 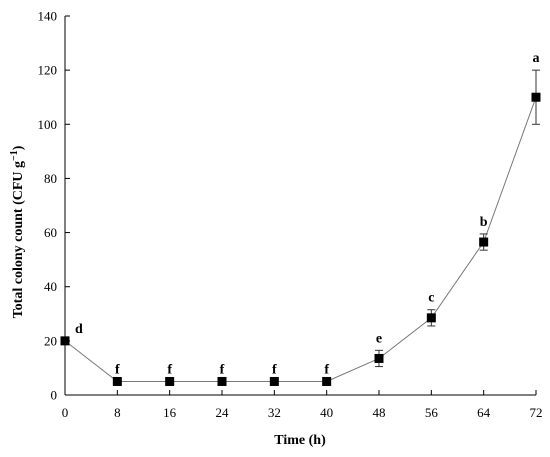 I want to click on x-tick-label: 24, so click(x=223, y=412).